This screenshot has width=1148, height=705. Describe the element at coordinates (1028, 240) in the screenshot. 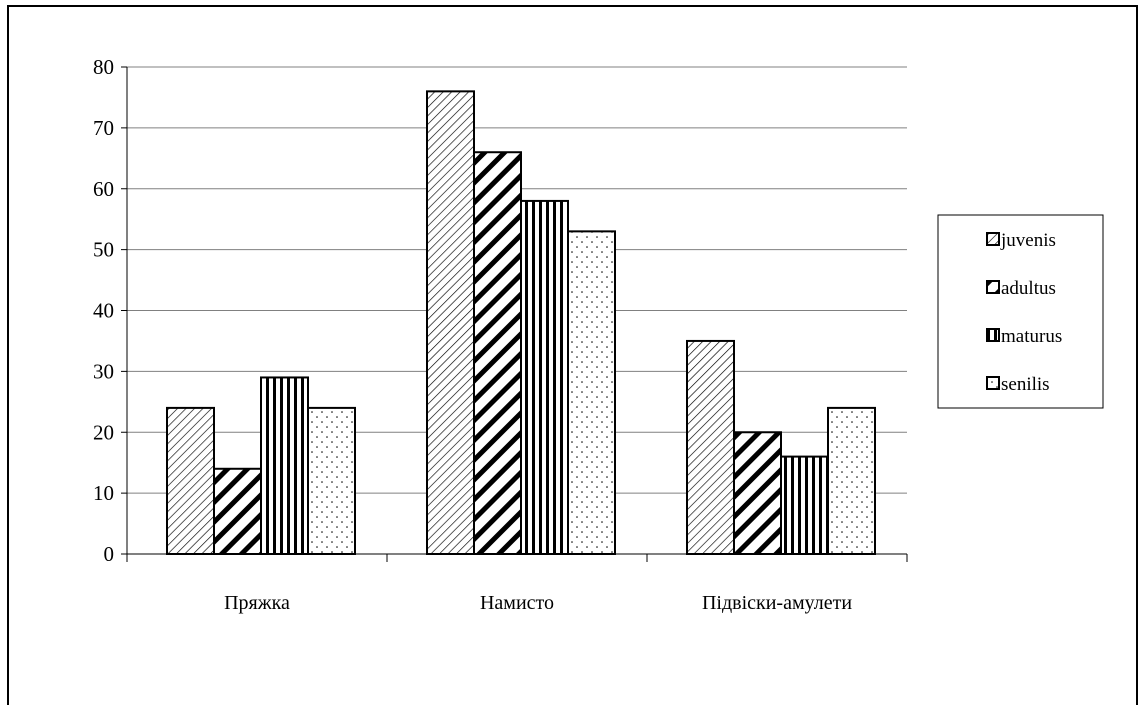

I see `legend-label-juvenis: juvenis` at that location.